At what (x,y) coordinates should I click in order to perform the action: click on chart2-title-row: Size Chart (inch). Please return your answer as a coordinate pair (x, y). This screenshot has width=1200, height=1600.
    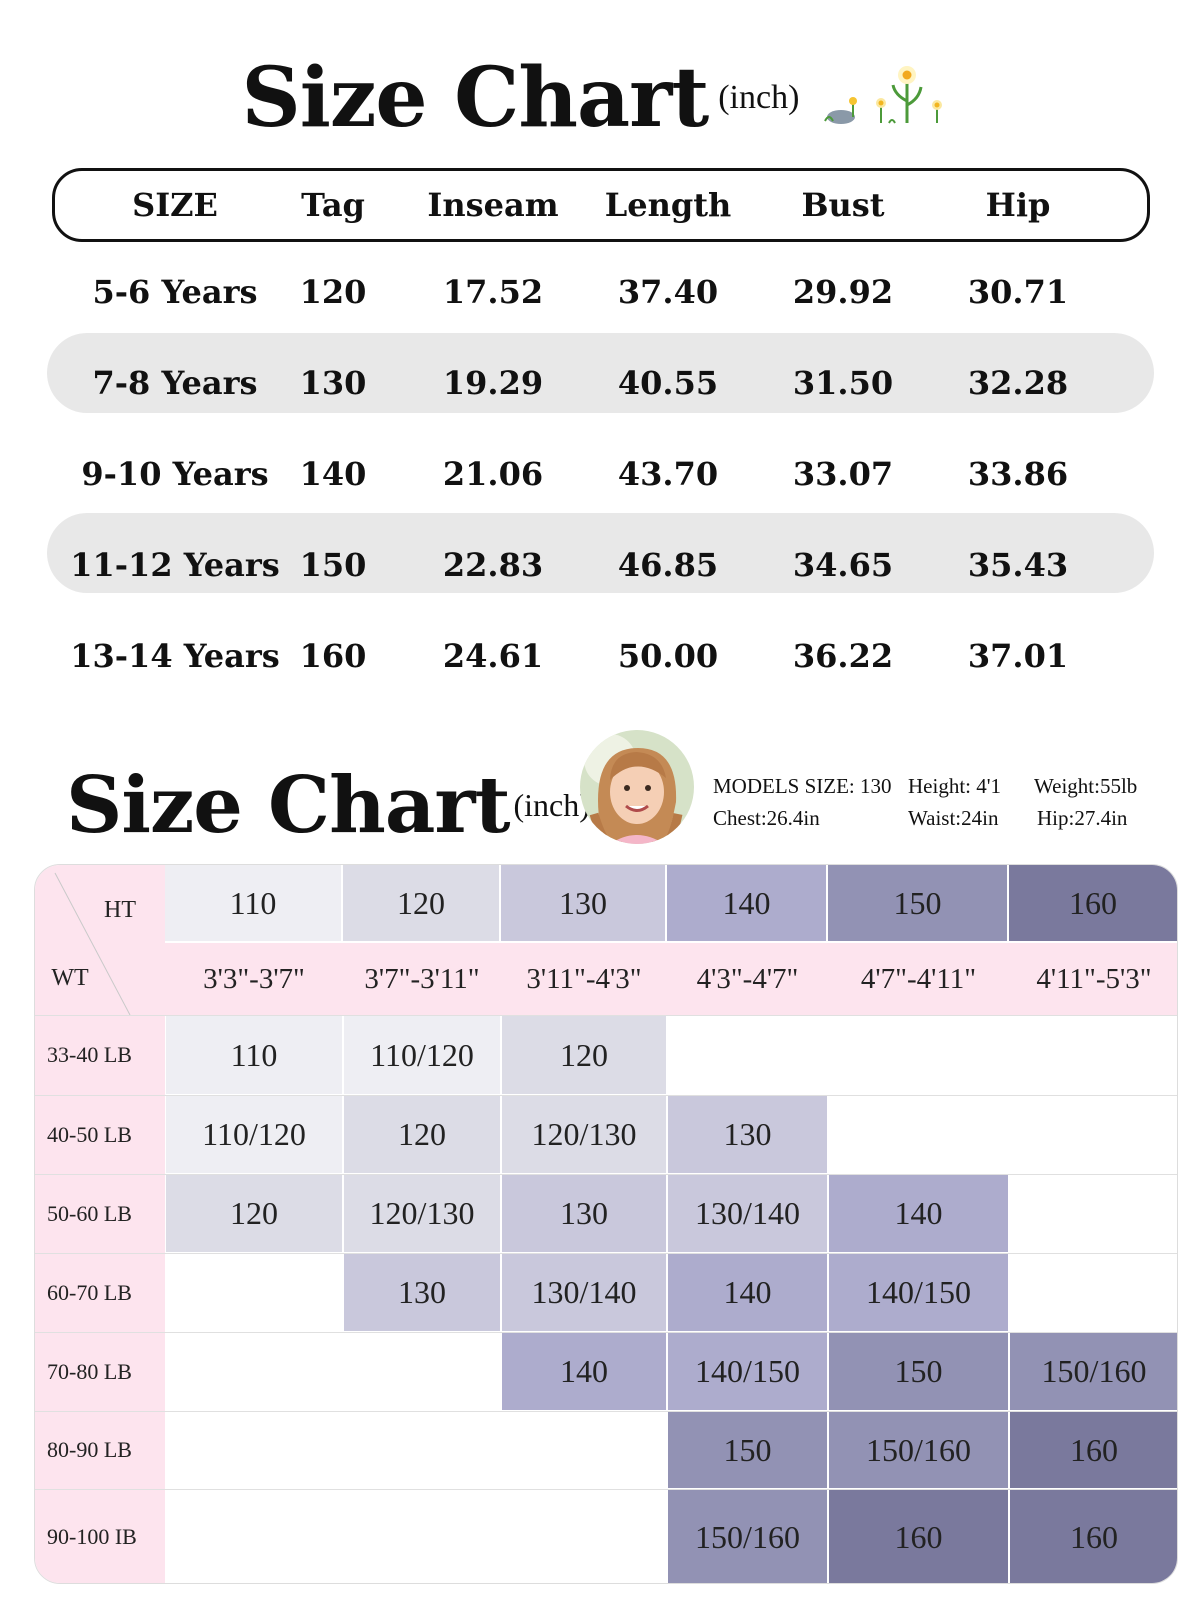
    Looking at the image, I should click on (328, 805).